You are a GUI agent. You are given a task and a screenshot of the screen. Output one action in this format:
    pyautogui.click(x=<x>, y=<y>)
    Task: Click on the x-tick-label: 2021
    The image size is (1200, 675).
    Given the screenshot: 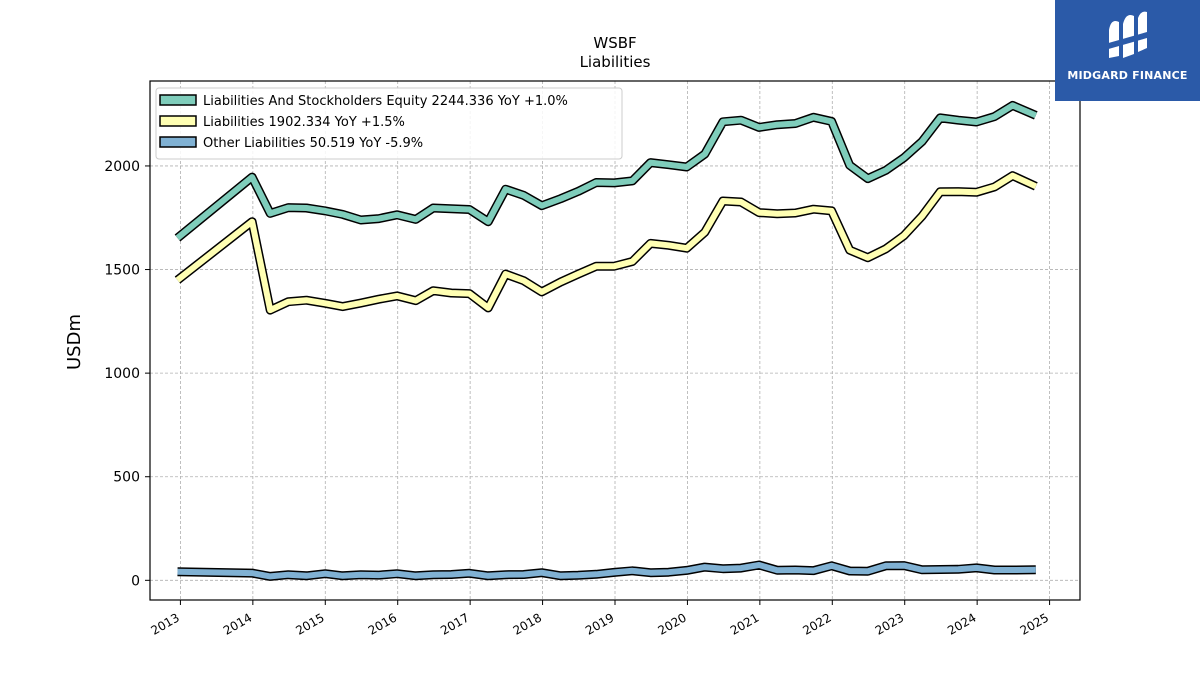 What is the action you would take?
    pyautogui.click(x=744, y=623)
    